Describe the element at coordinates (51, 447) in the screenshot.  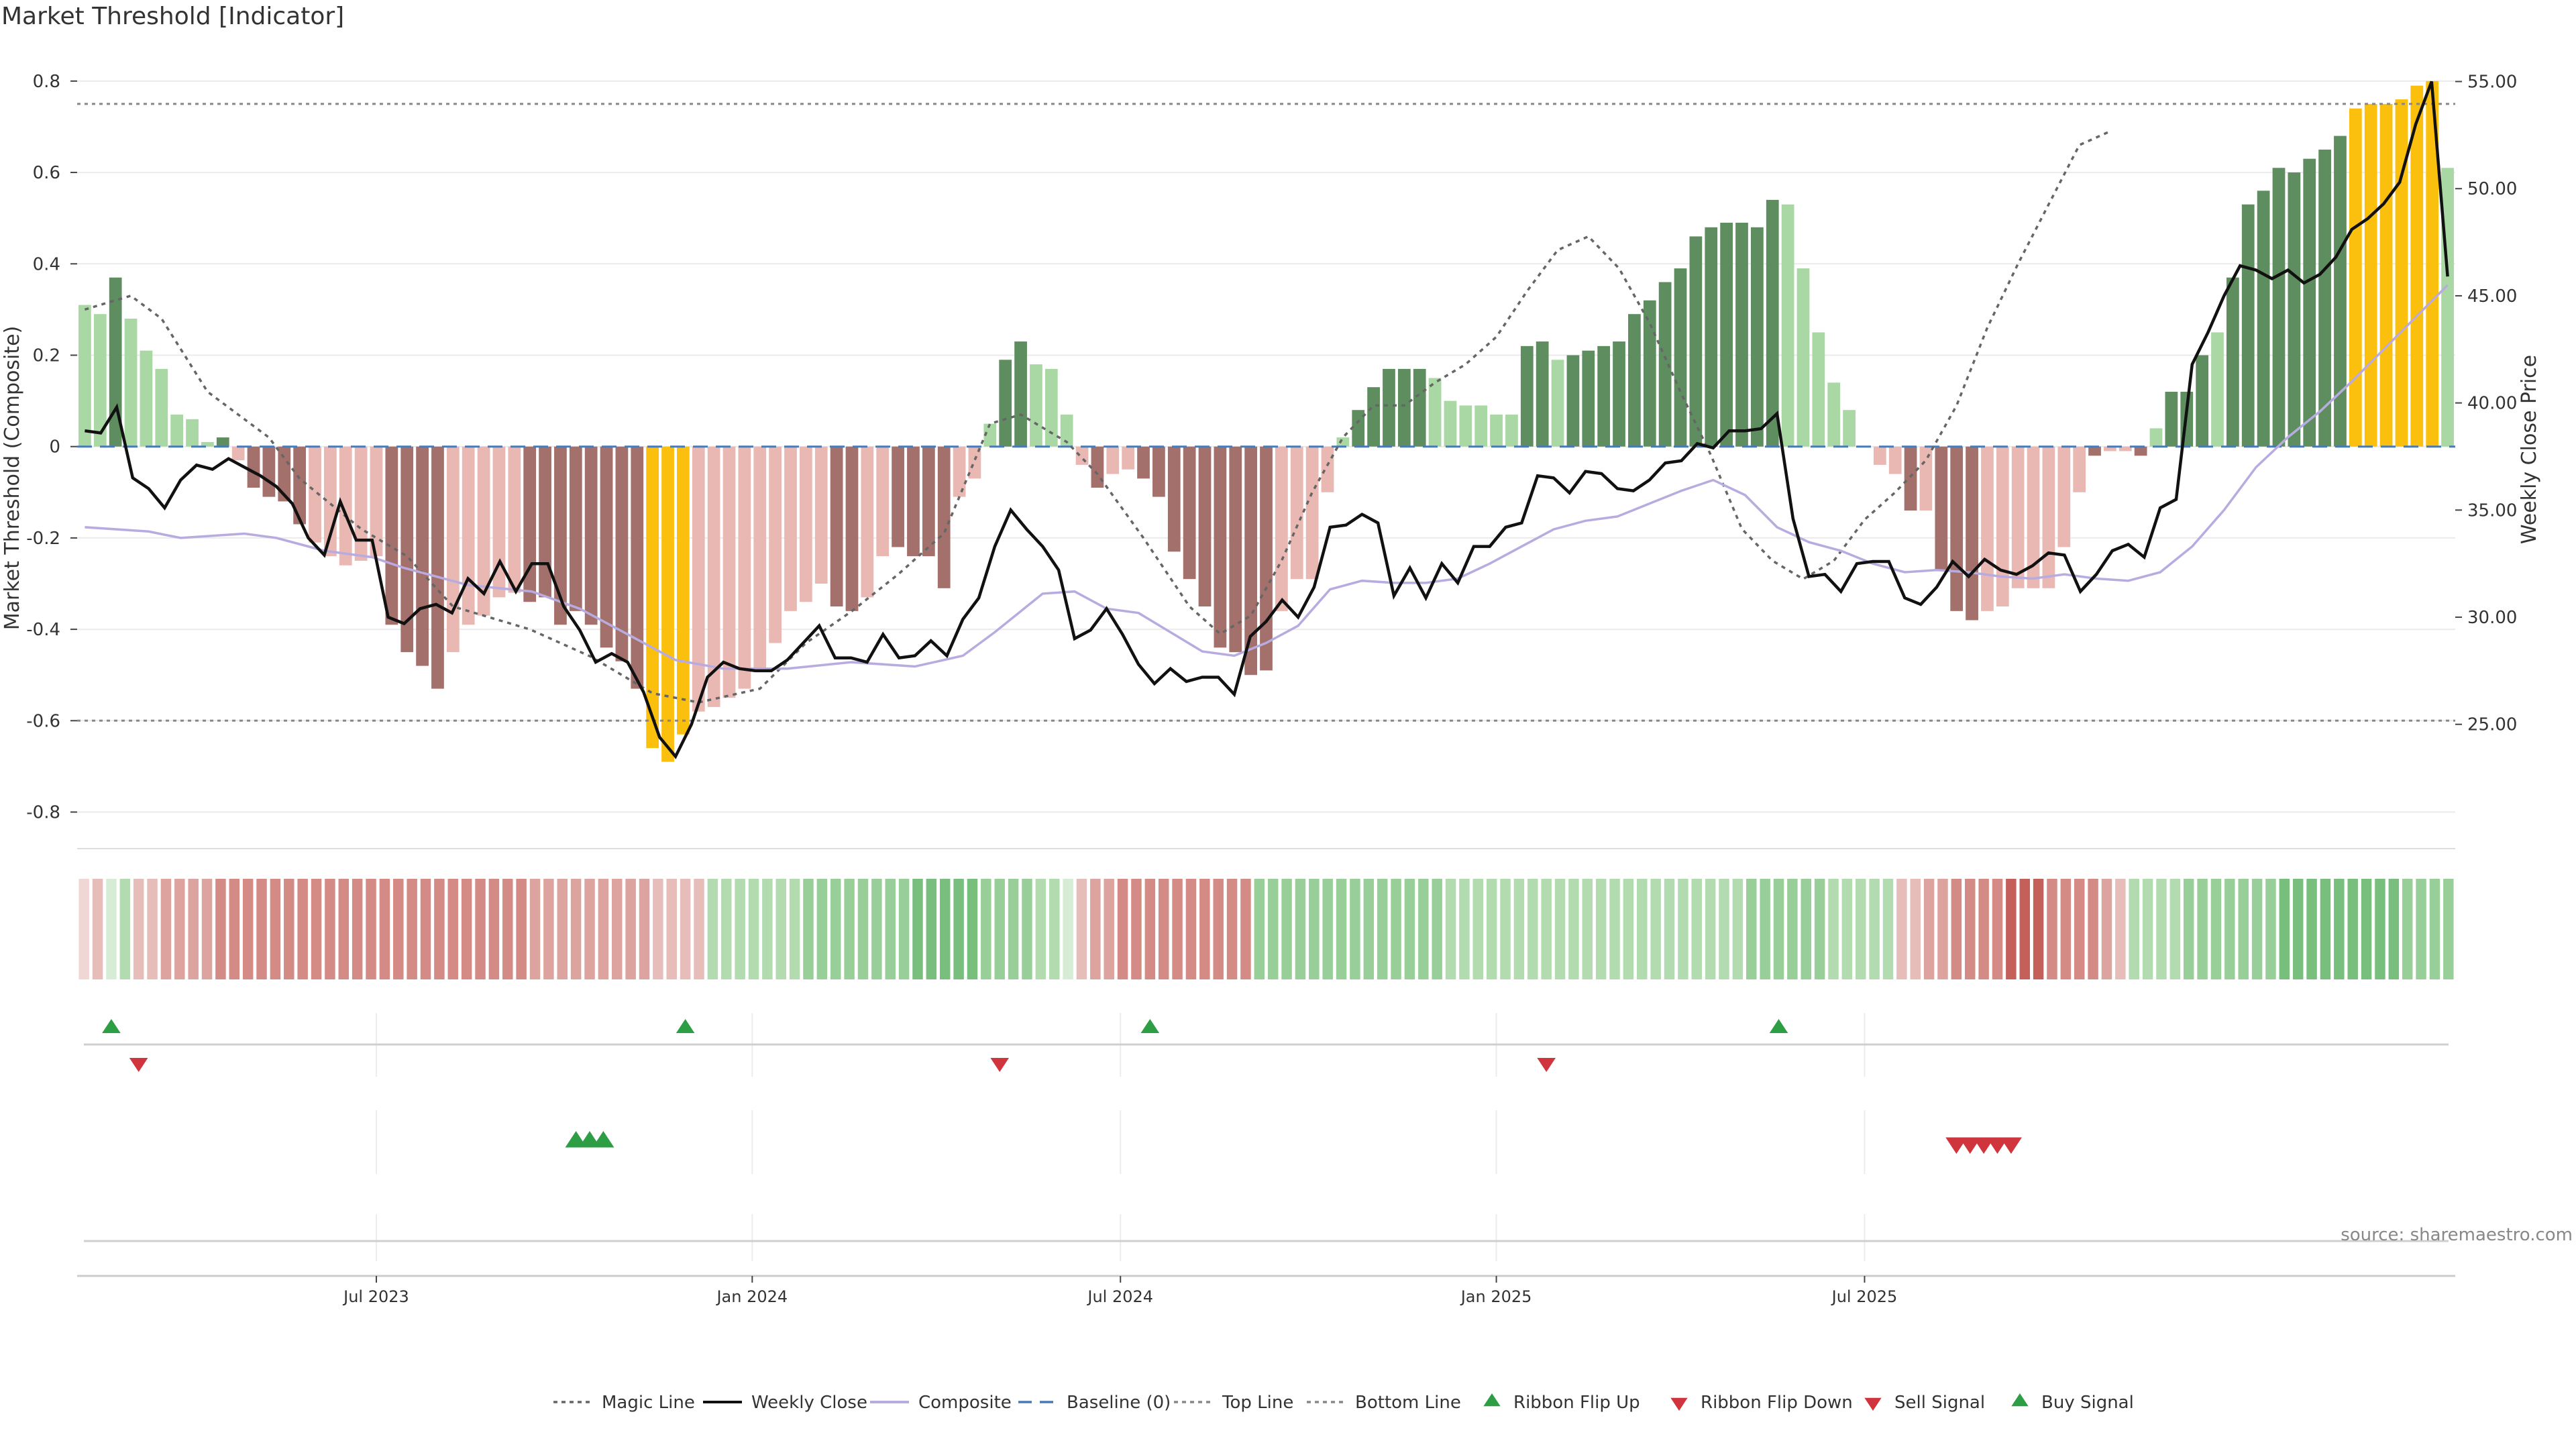
I see `left-axis-ticks: -0.8 -0.6 -0.4 -0.2 0 0.2 0.4 0.6 0.8` at that location.